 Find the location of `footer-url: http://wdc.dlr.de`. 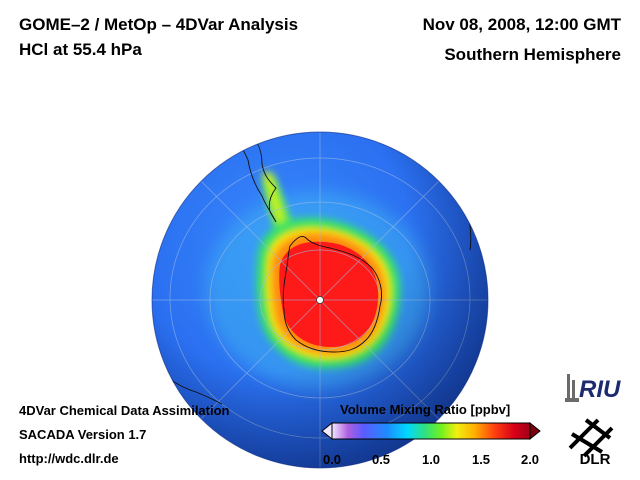

footer-url: http://wdc.dlr.de is located at coordinates (69, 458).